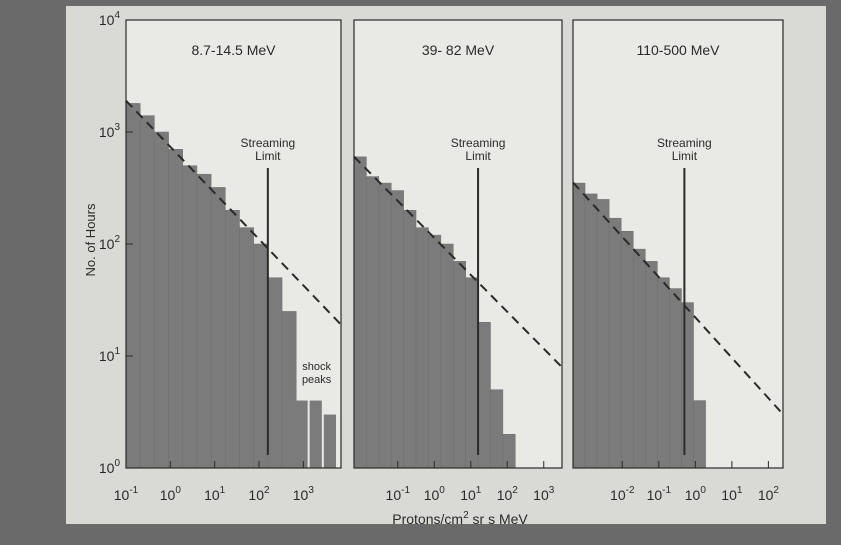  What do you see at coordinates (110, 467) in the screenshot?
I see `y-tick-label: 10⁰` at bounding box center [110, 467].